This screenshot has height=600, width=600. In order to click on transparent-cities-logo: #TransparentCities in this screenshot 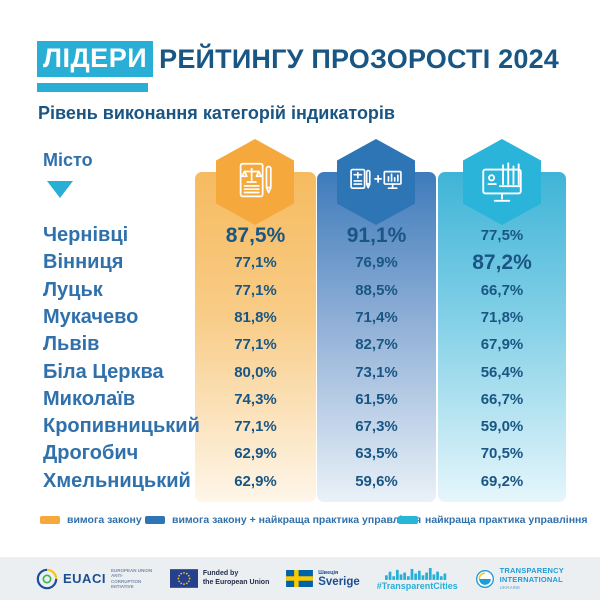, I will do `click(417, 579)`.